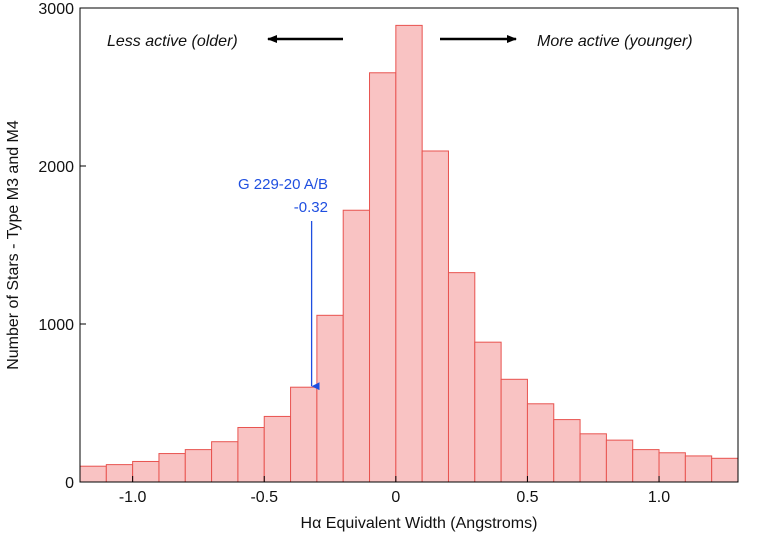 Image resolution: width=761 pixels, height=541 pixels. I want to click on y-axis-ticks: 0 1000 2000 3000, so click(62, 246).